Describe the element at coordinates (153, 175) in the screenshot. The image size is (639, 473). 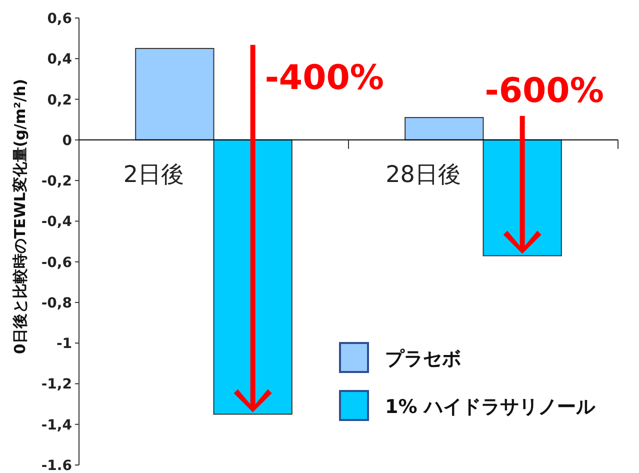
I see `x-tick-label: 2日後` at that location.